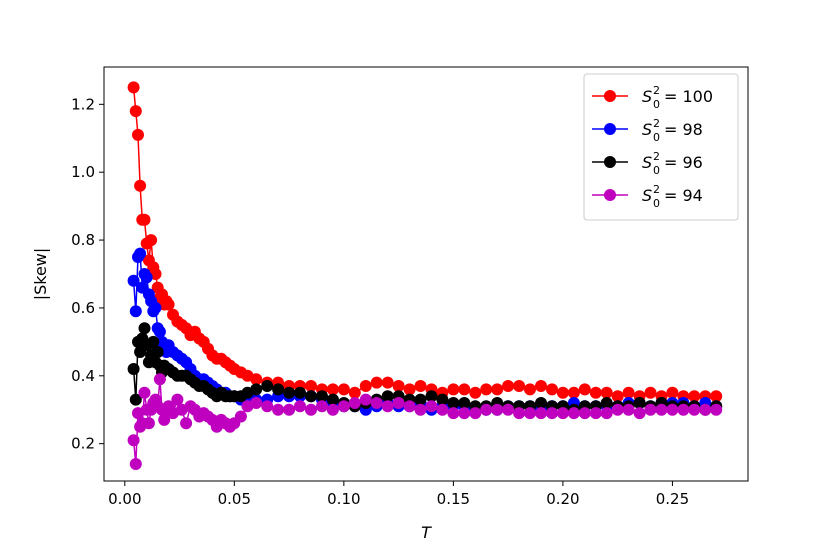 The image size is (830, 554). Describe the element at coordinates (398, 494) in the screenshot. I see `x-axis-ticks: 0.00 0.05 0.10 0.15 0.20 0.25` at that location.